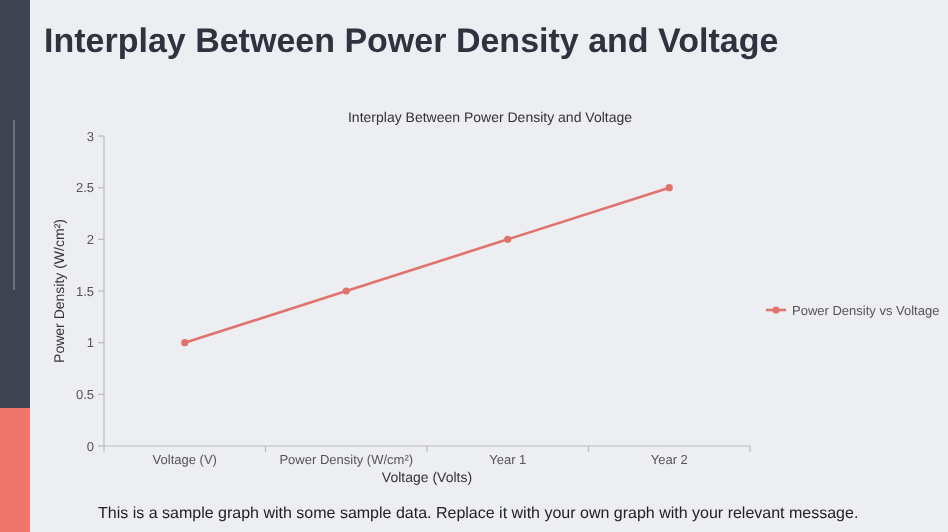  I want to click on text: This is a sample graph with some sample data. Replace it with your own graph with your relevant message., so click(478, 513).